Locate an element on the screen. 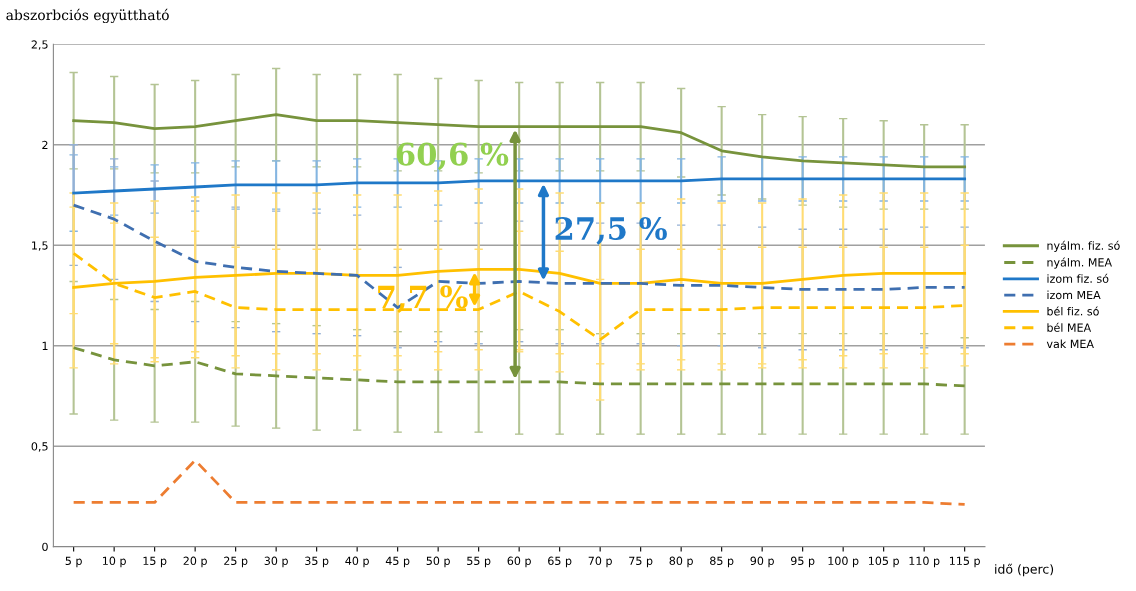 This screenshot has width=1136, height=591. x-tick-label: 10 p is located at coordinates (114, 562).